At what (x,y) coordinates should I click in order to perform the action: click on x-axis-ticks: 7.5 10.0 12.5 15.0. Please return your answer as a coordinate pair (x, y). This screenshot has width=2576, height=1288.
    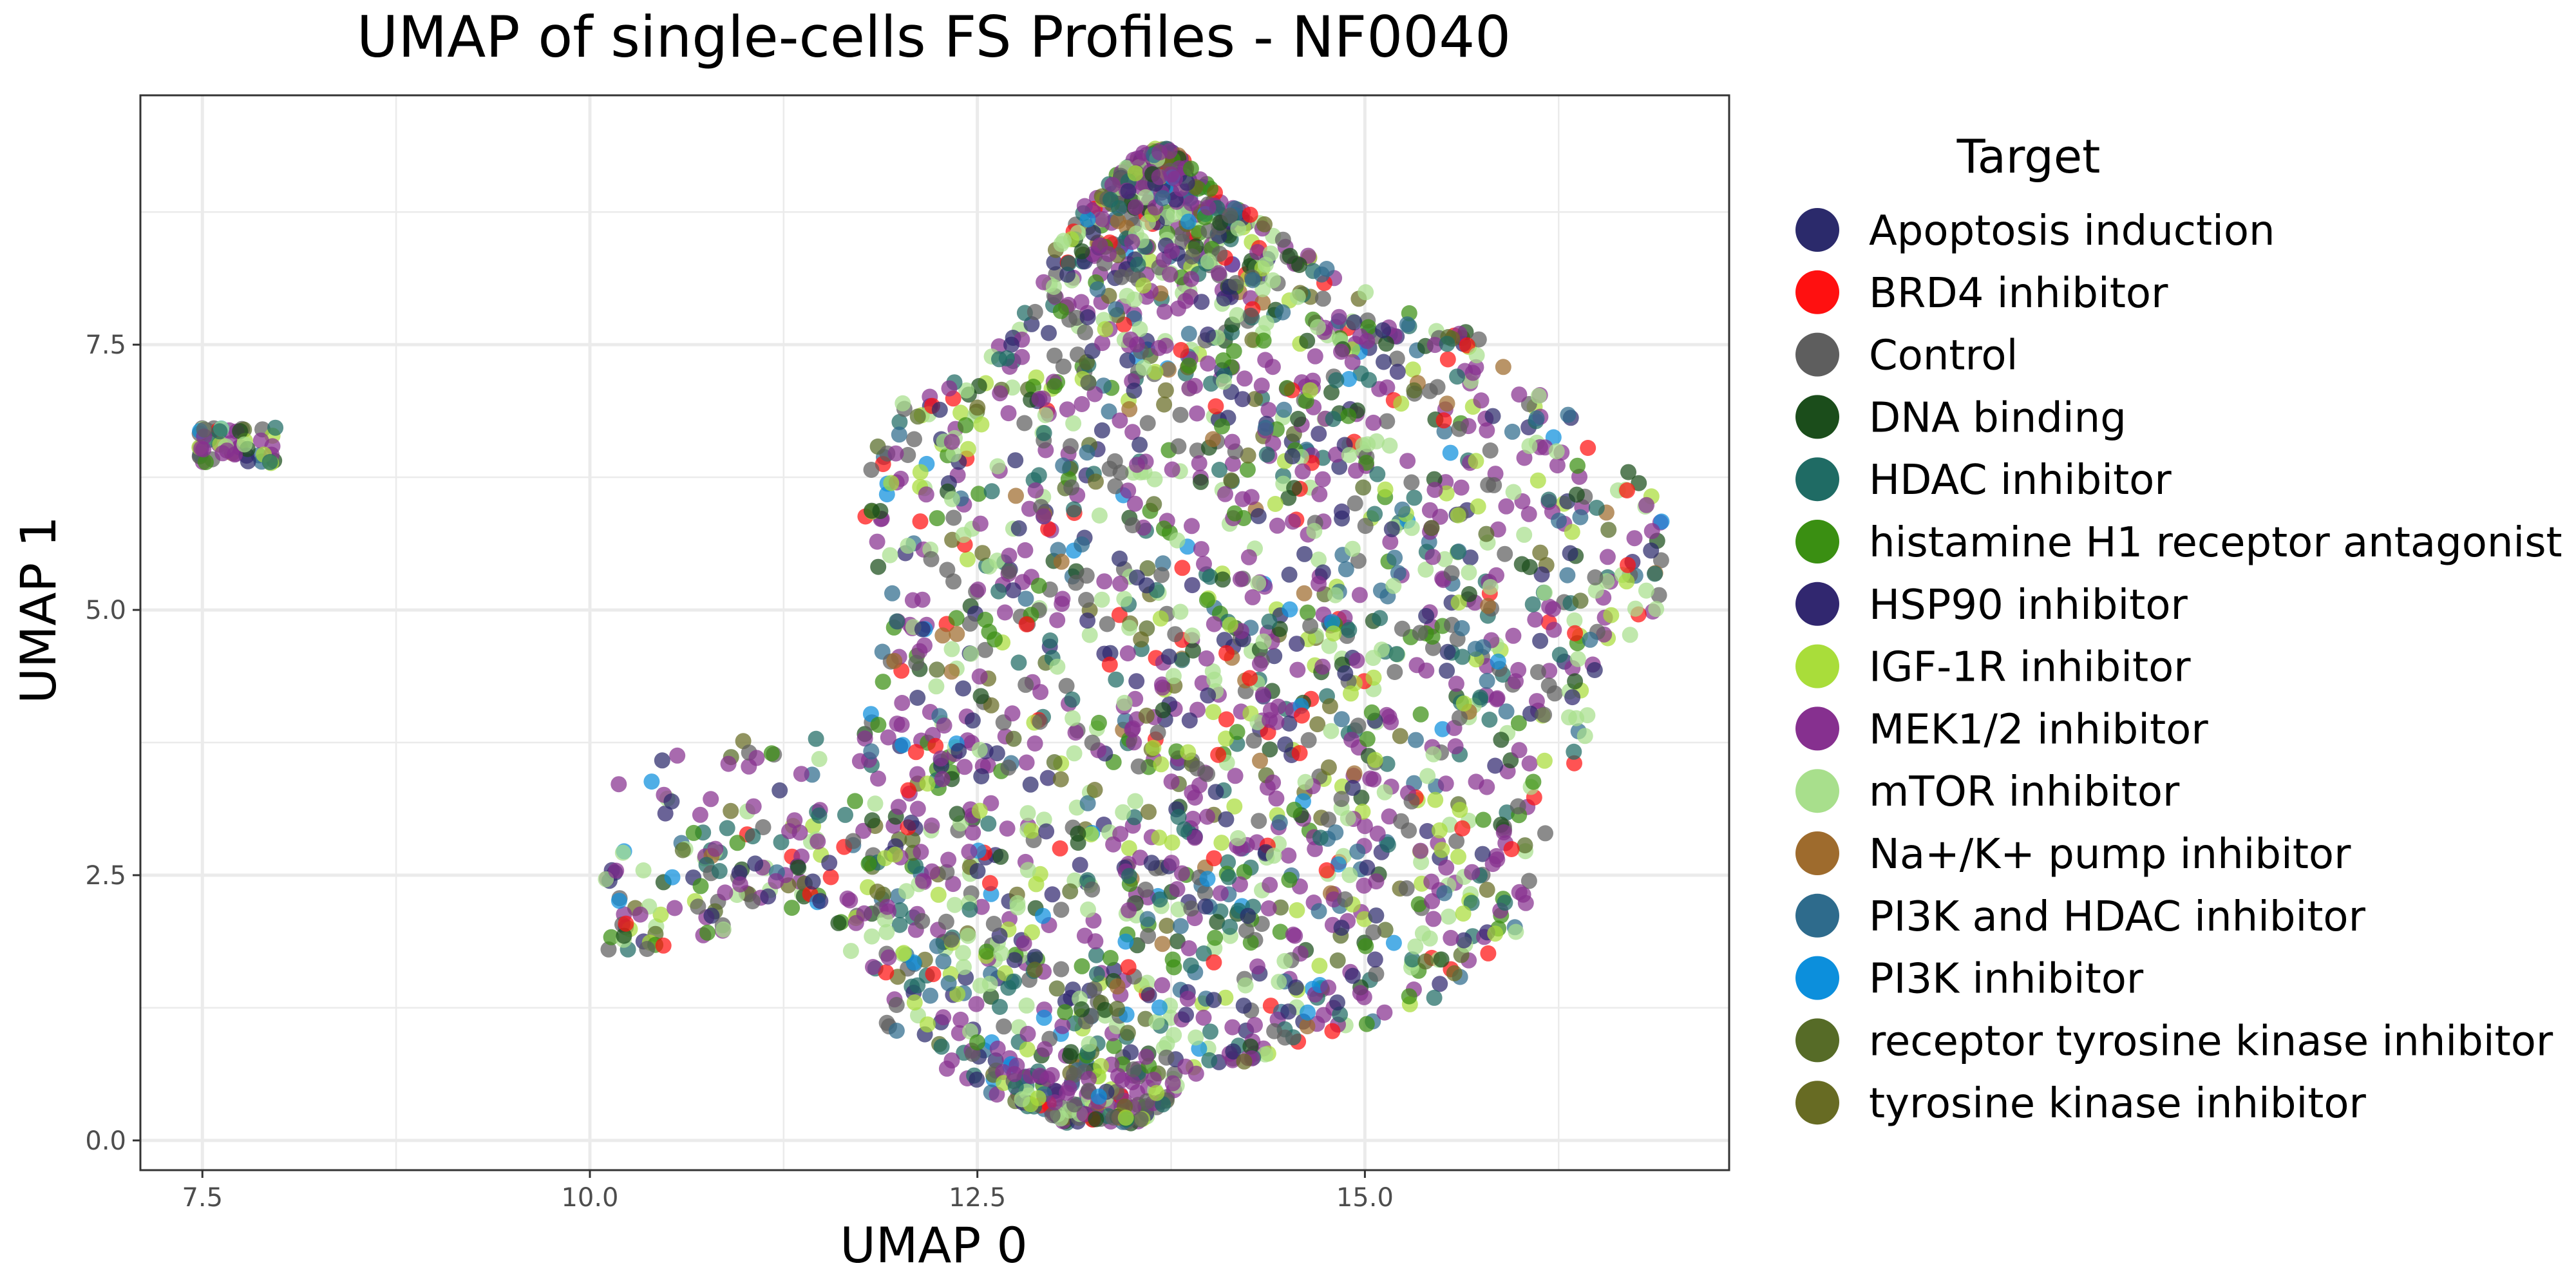
    Looking at the image, I should click on (788, 1191).